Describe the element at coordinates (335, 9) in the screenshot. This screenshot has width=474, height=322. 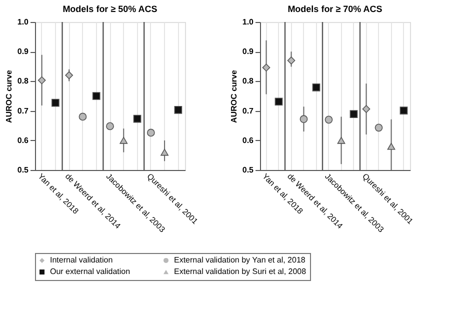
I see `chart-title: Models for ≥ 70% ACS` at that location.